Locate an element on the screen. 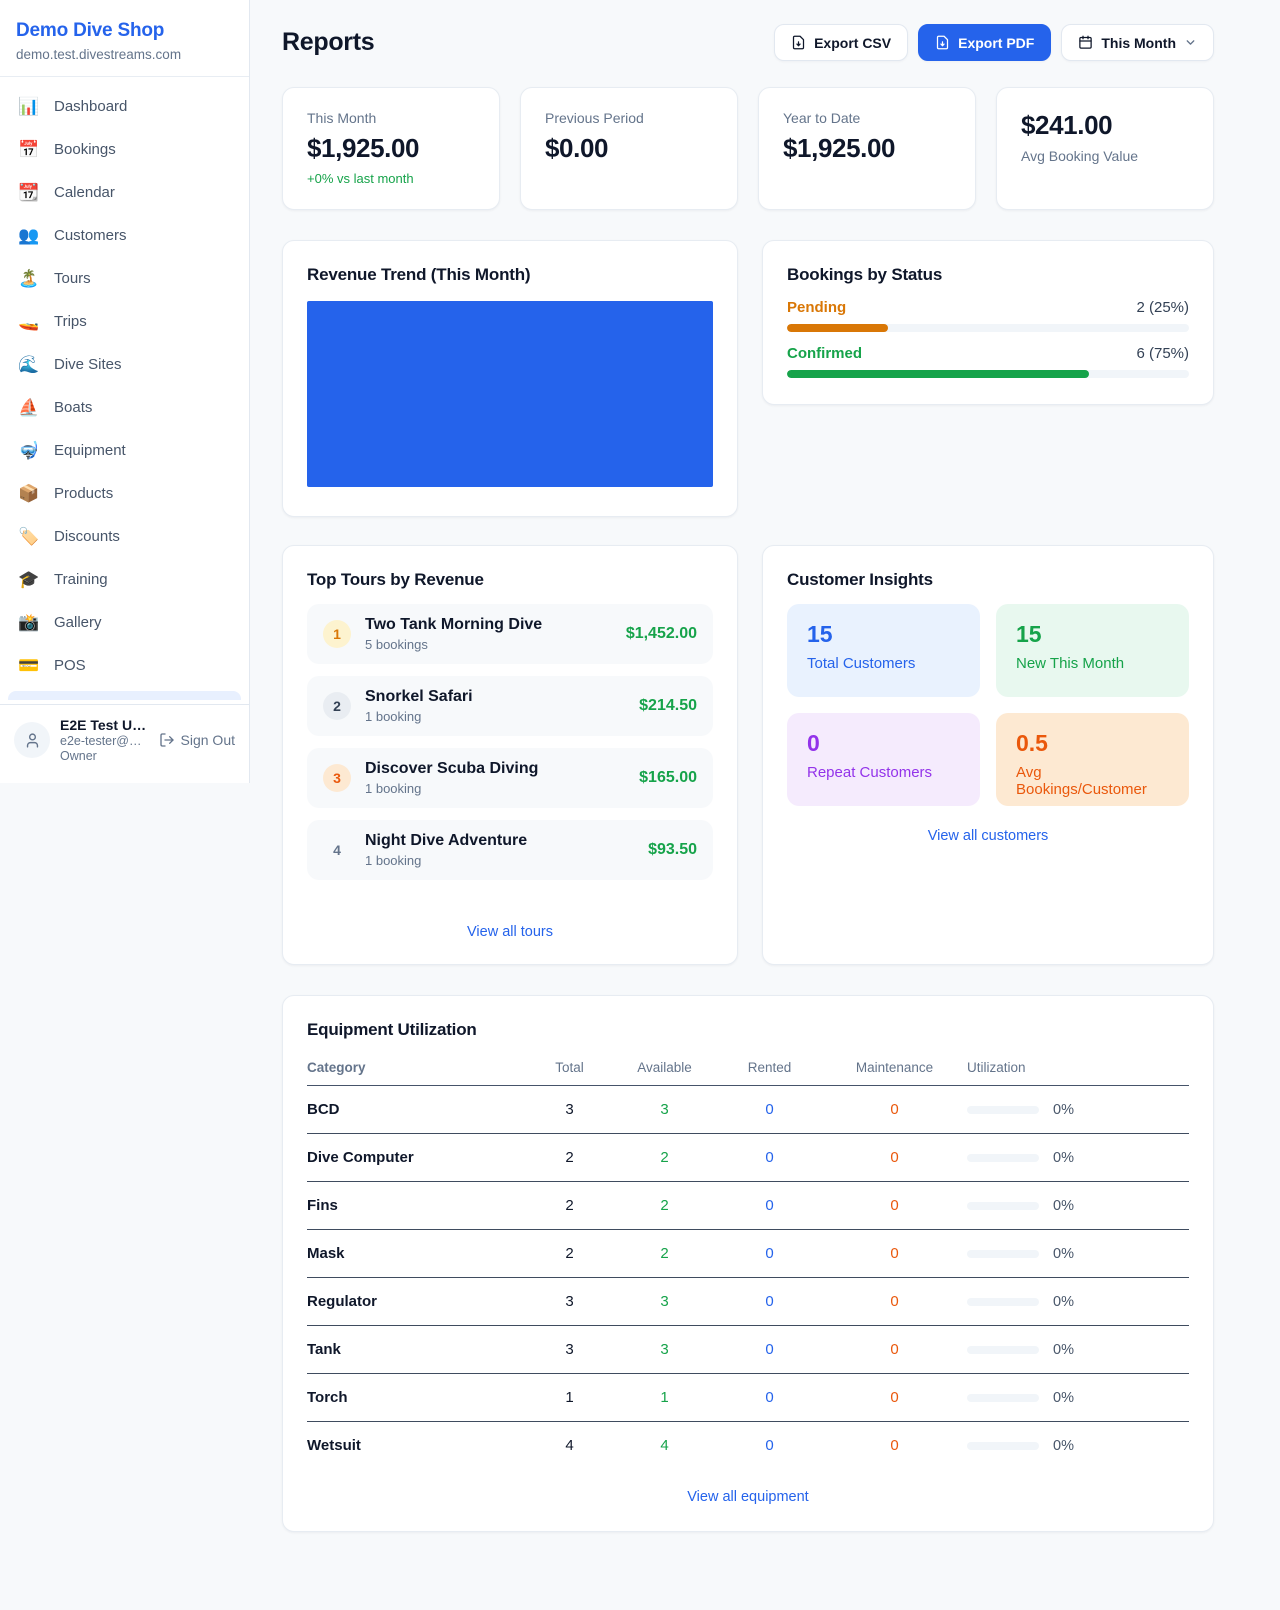 The image size is (1280, 1610). sidebar-item-gallery: 📸 Gallery is located at coordinates (124, 622).